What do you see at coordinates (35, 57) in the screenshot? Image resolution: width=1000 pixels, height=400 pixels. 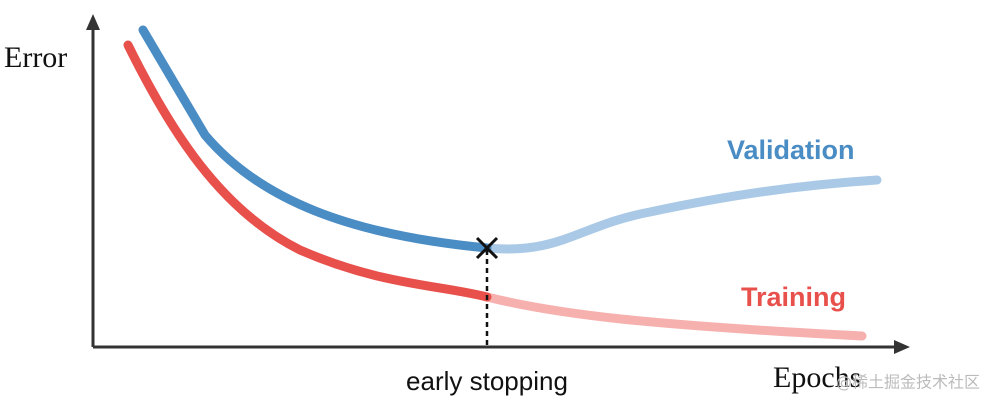 I see `y-axis-label: Error` at bounding box center [35, 57].